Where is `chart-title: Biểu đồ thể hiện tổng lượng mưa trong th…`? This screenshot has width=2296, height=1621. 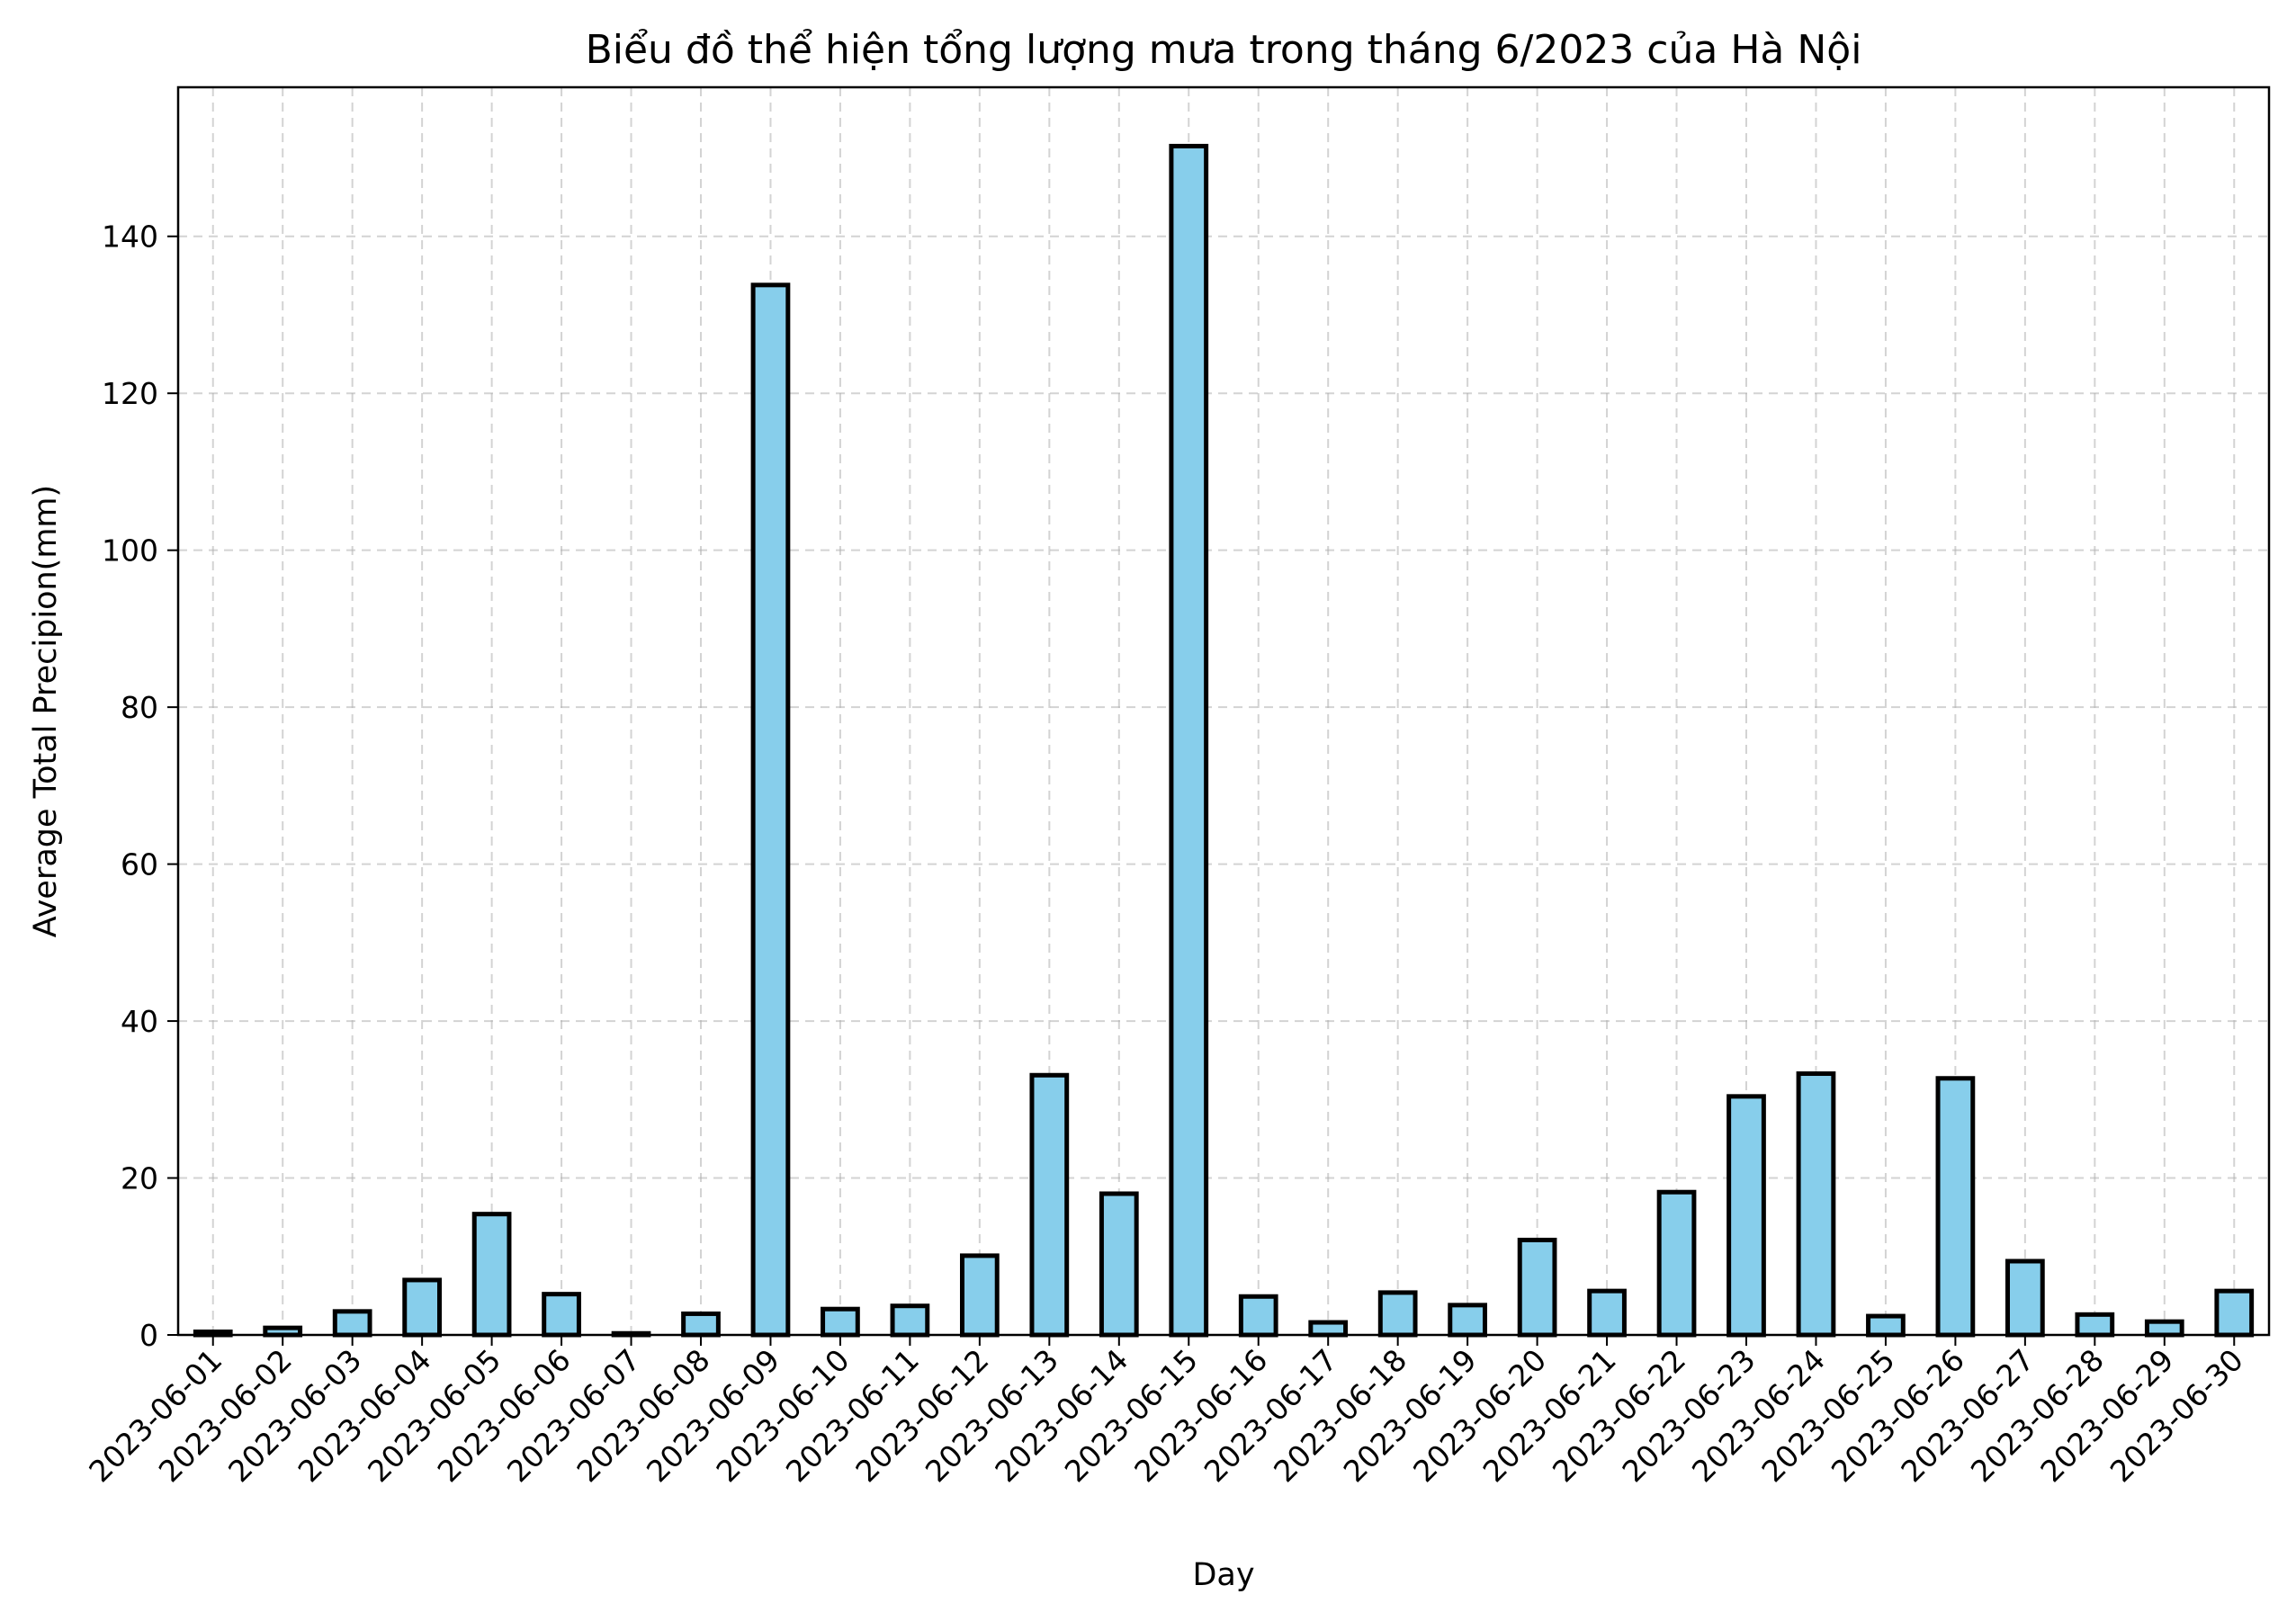 chart-title: Biểu đồ thể hiện tổng lượng mưa trong th… is located at coordinates (1224, 50).